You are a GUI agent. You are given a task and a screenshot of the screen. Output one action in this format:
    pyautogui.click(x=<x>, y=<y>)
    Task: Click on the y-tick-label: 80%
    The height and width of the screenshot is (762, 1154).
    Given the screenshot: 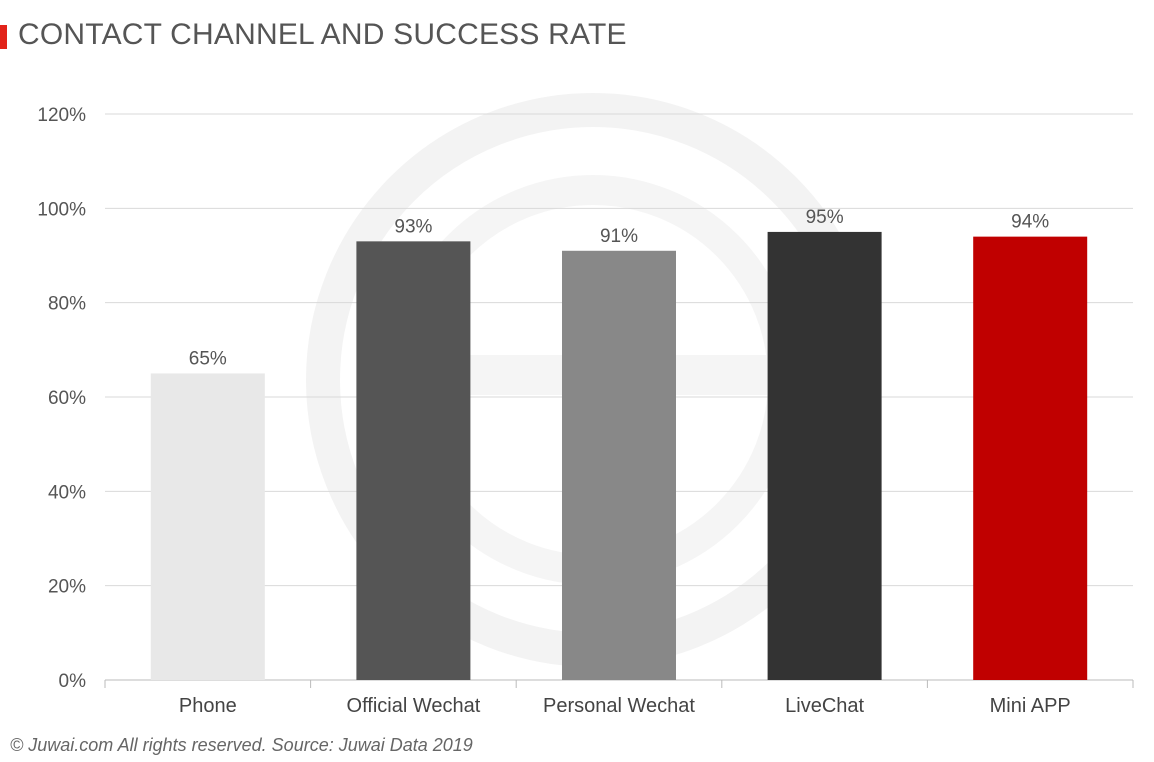 What is the action you would take?
    pyautogui.click(x=67, y=304)
    